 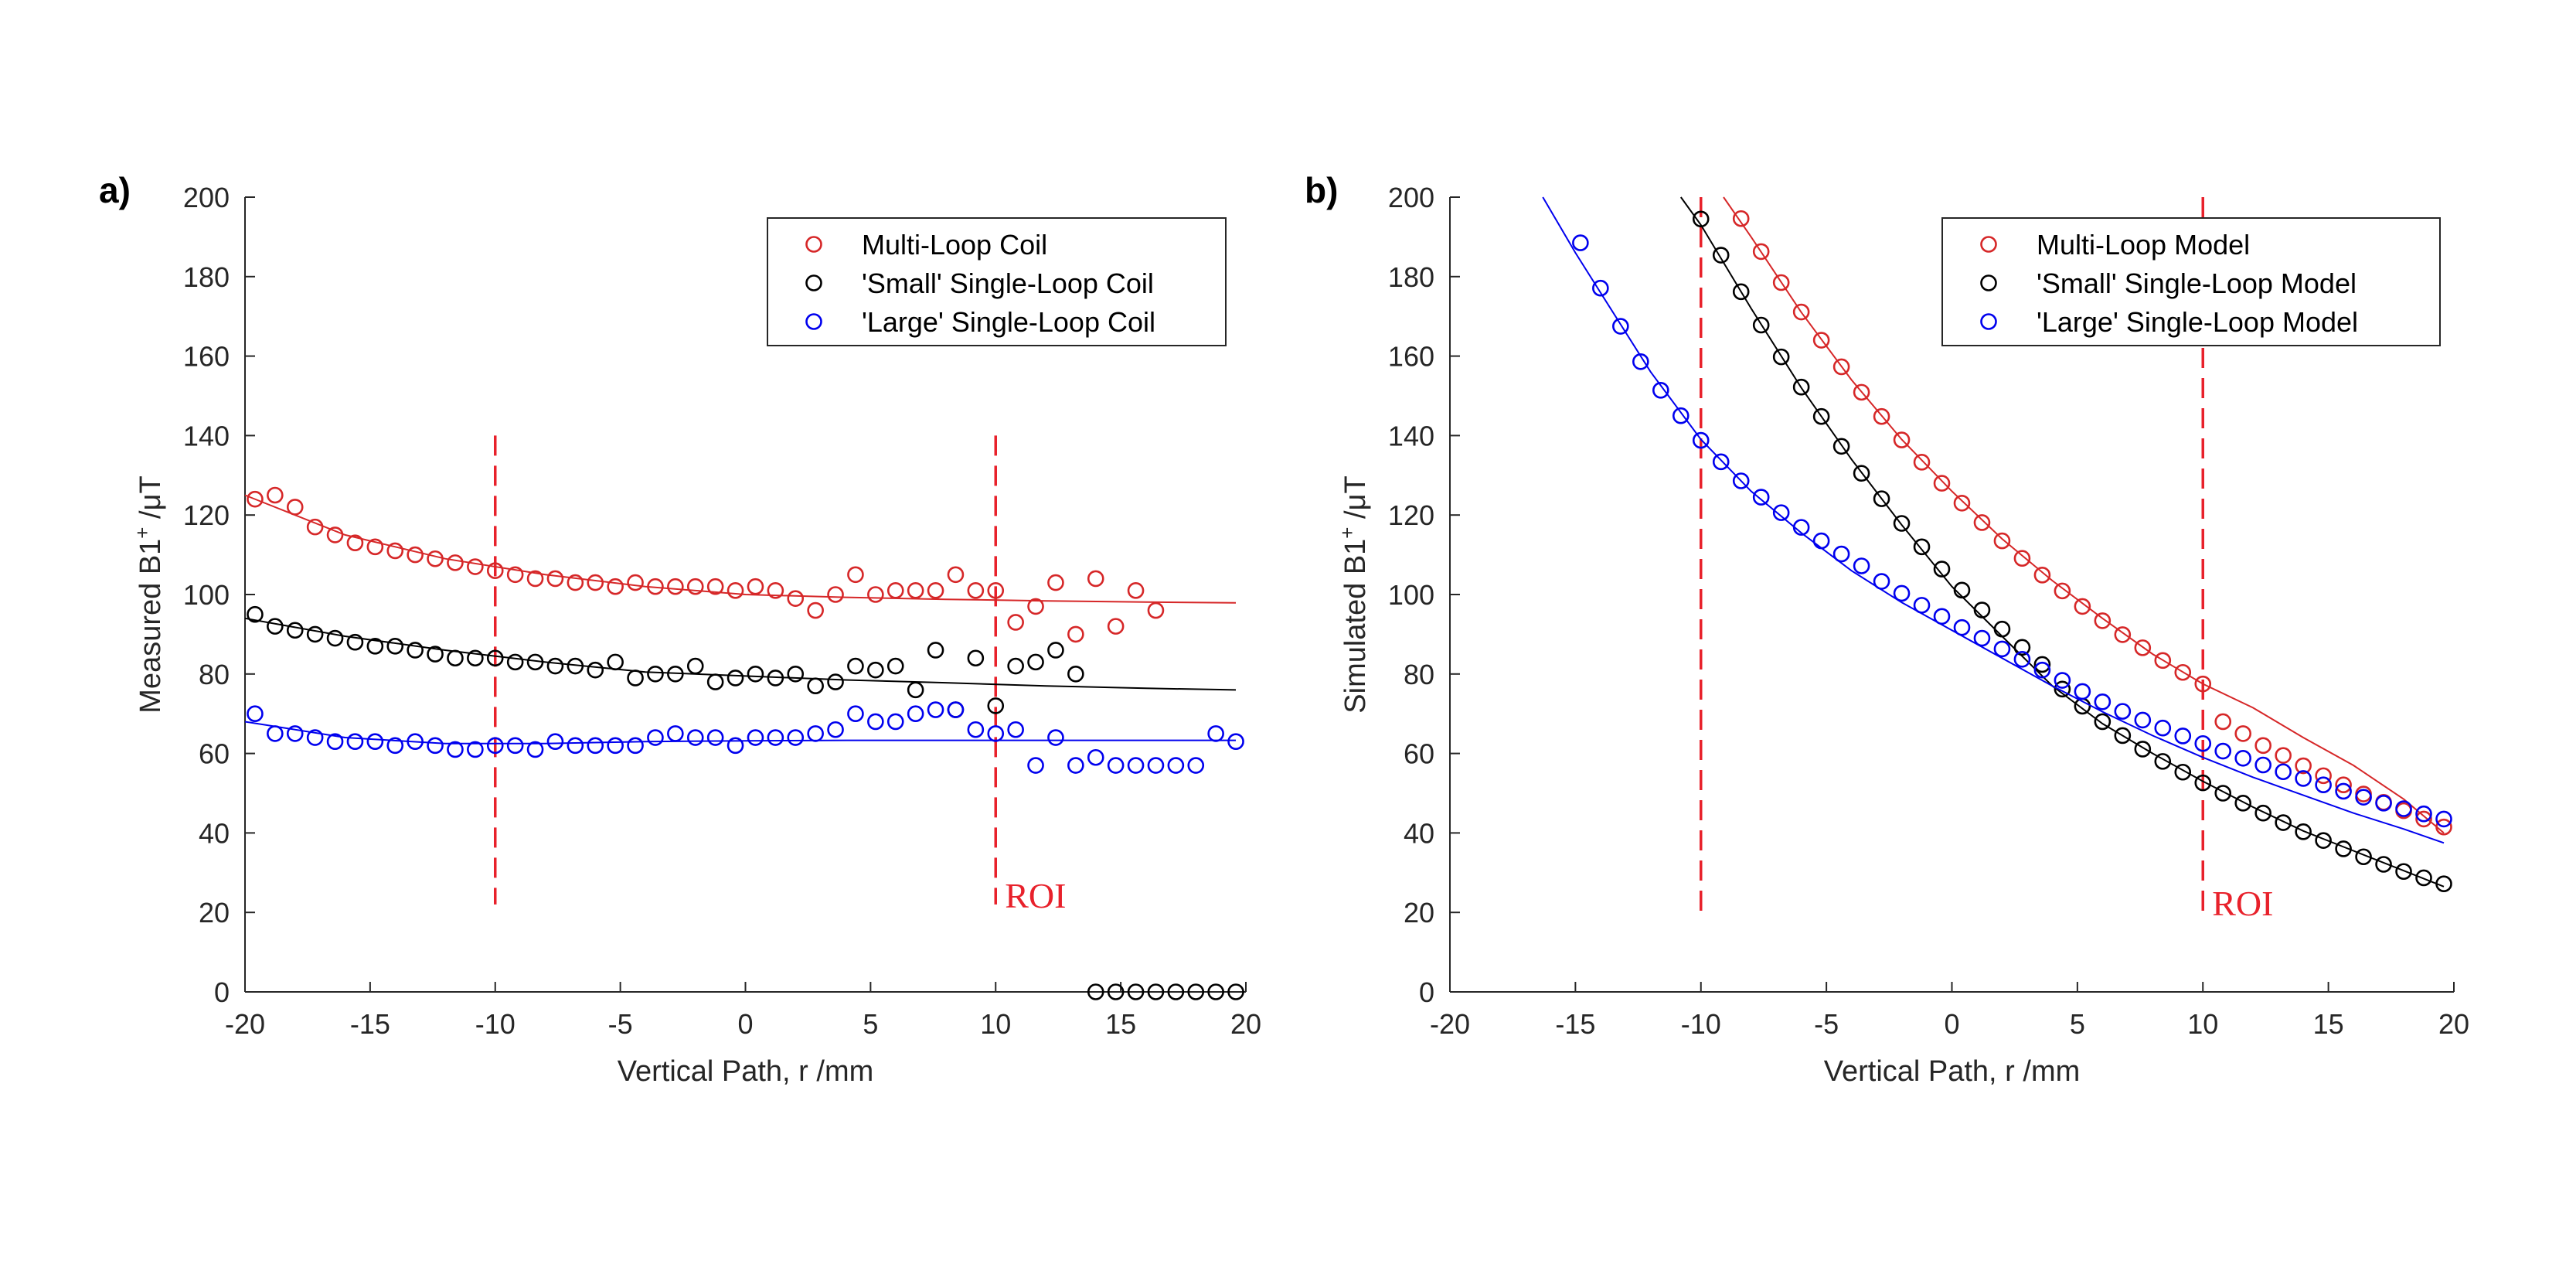 What do you see at coordinates (1321, 190) in the screenshot?
I see `panel-label: b)` at bounding box center [1321, 190].